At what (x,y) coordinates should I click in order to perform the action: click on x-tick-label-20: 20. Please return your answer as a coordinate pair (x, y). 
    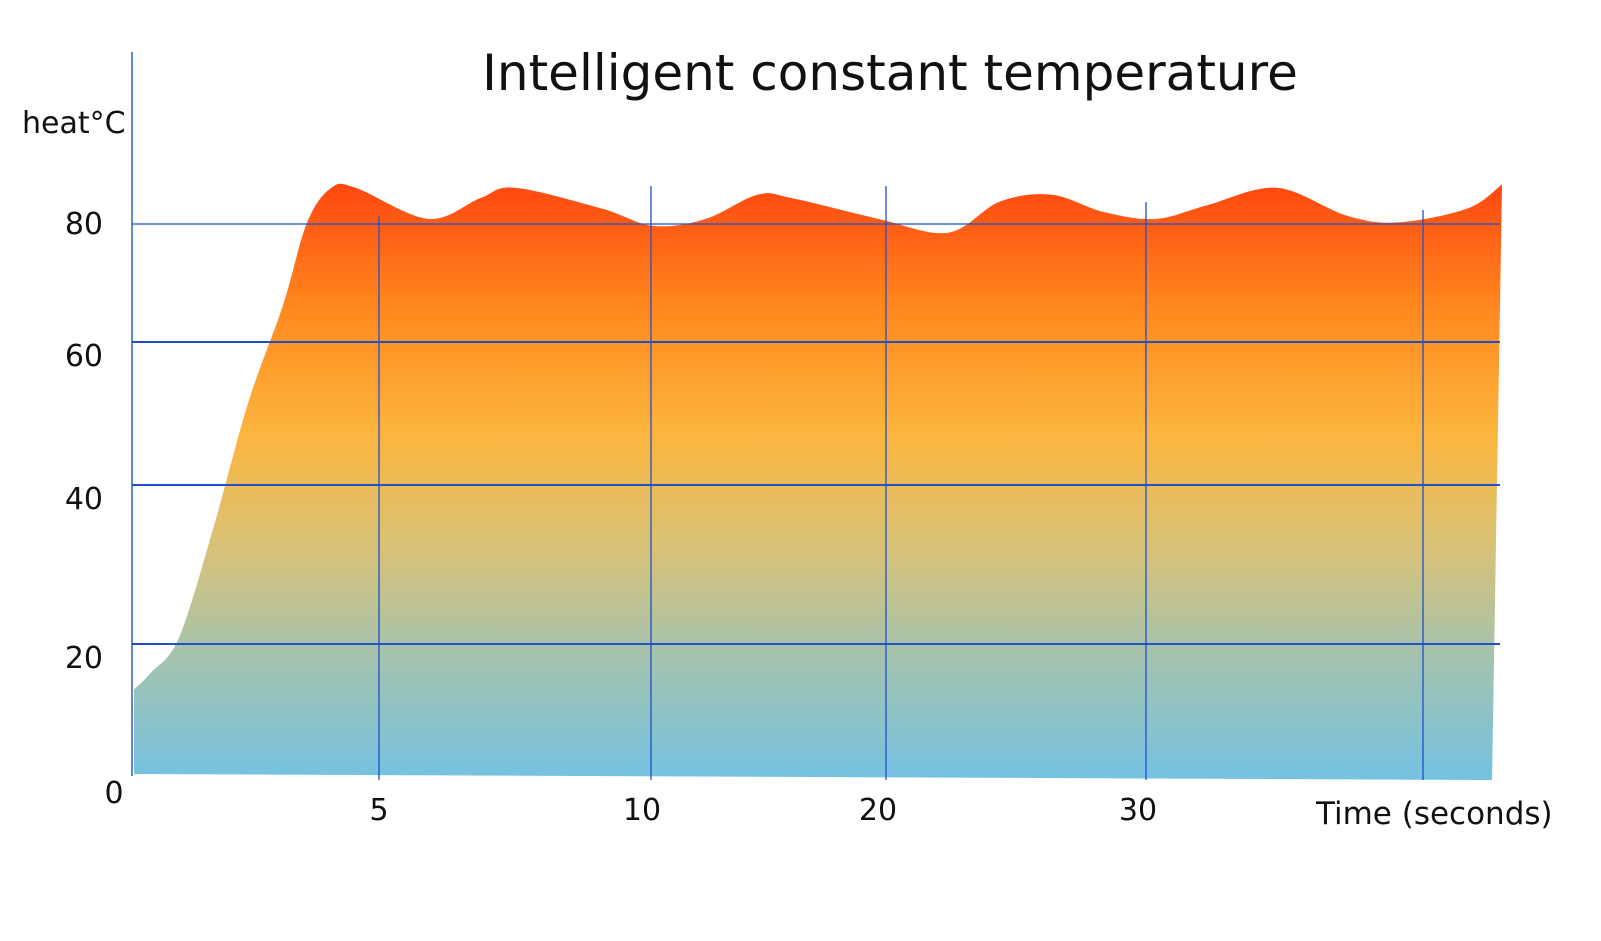
    Looking at the image, I should click on (878, 810).